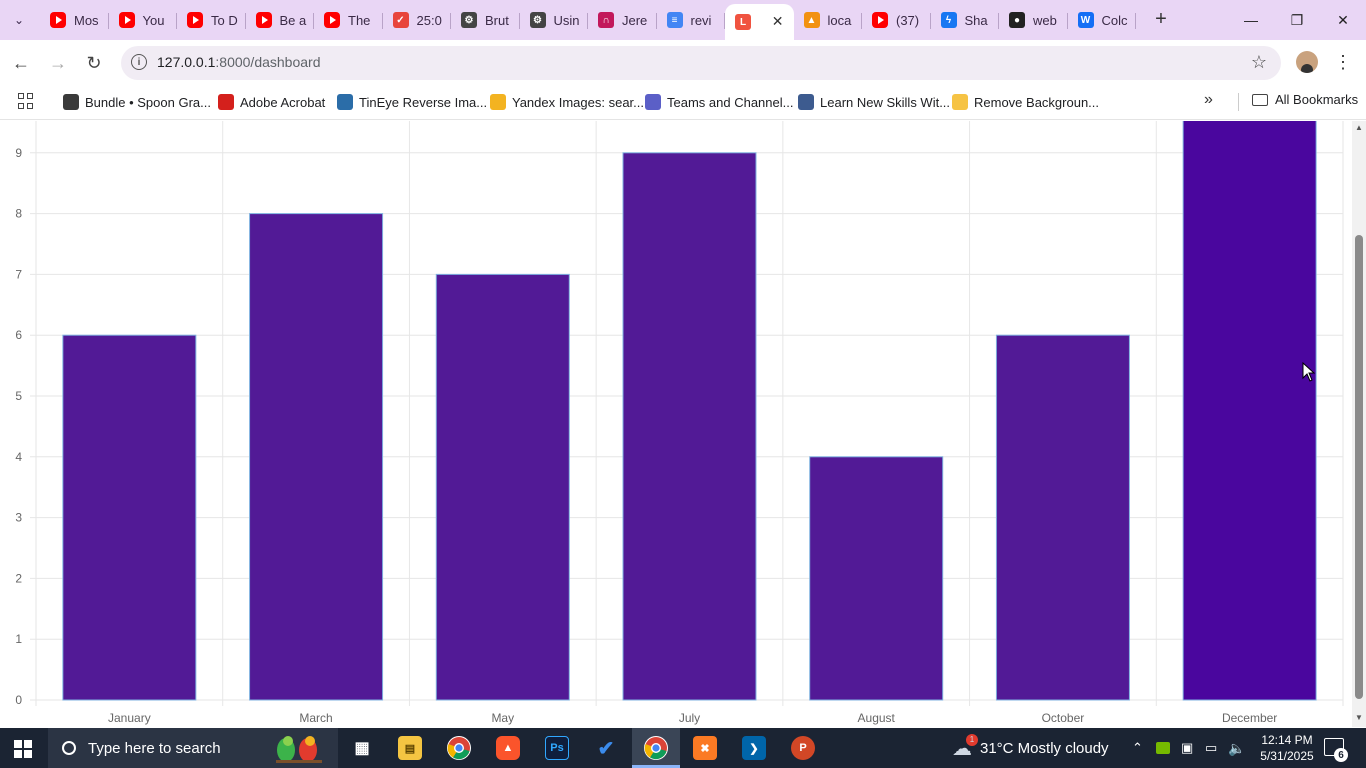  Describe the element at coordinates (948, 20) in the screenshot. I see `messenger-icon: ϟ` at that location.